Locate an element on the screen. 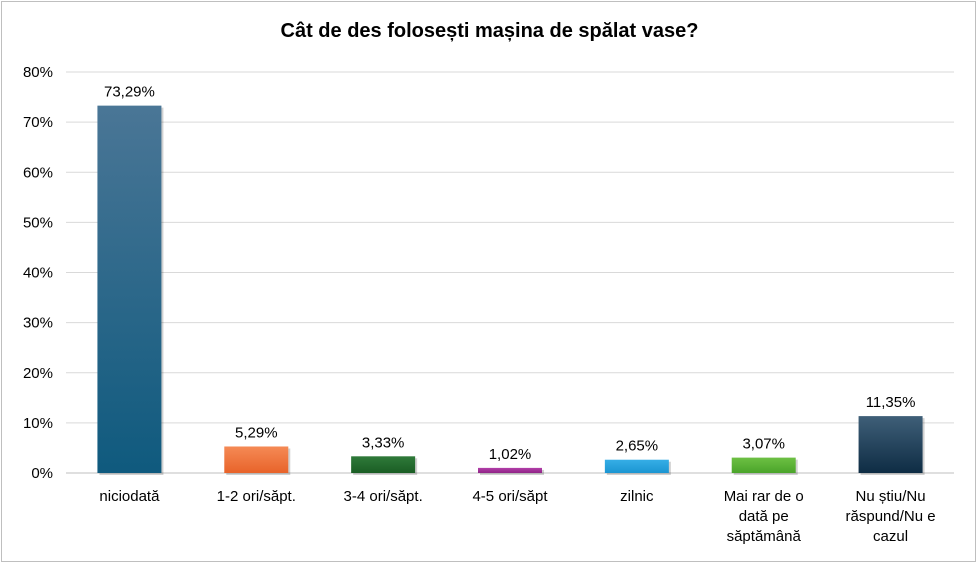 This screenshot has width=977, height=563. data-label: 11,35% is located at coordinates (891, 402).